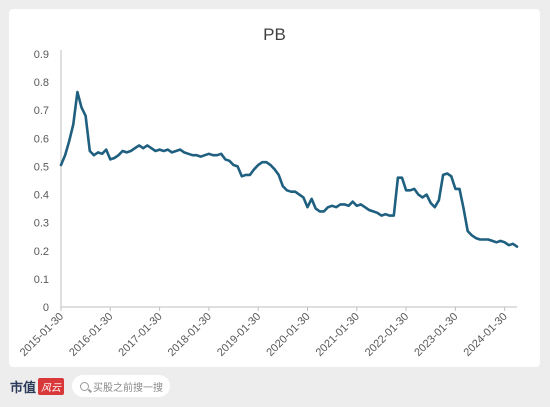  Describe the element at coordinates (46, 308) in the screenshot. I see `y-tick-label: 0` at that location.